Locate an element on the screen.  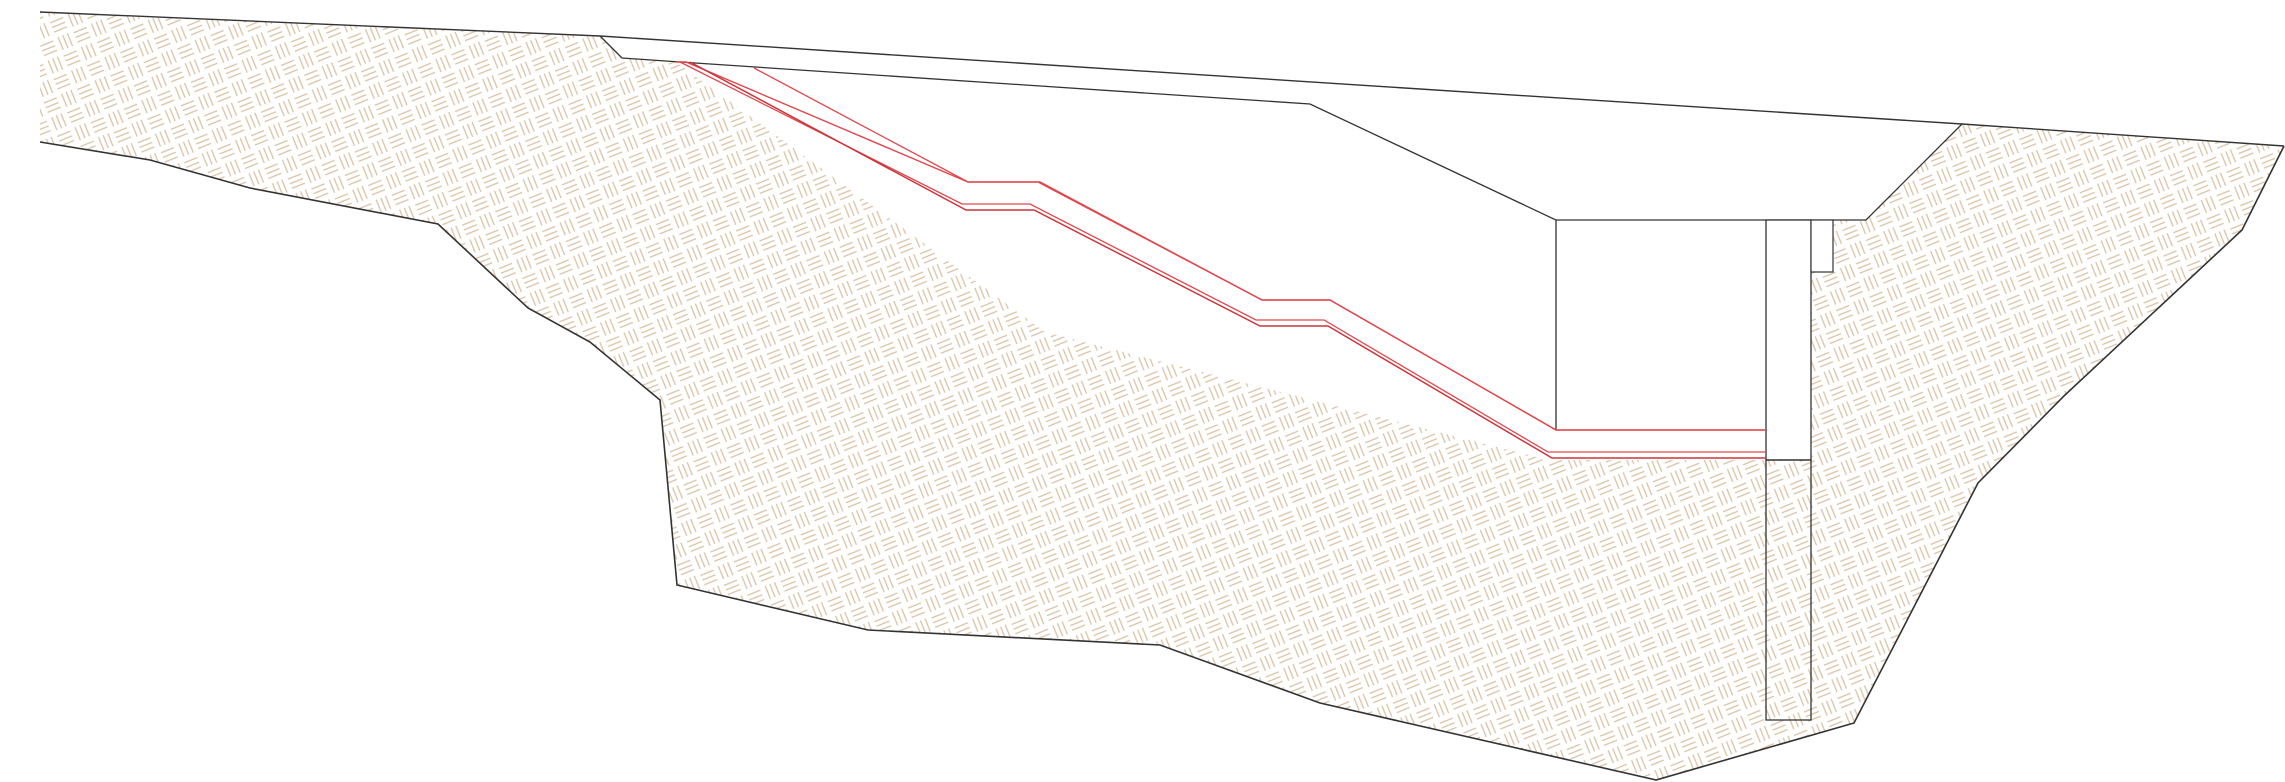
cutoff-pile is located at coordinates (1788, 590).